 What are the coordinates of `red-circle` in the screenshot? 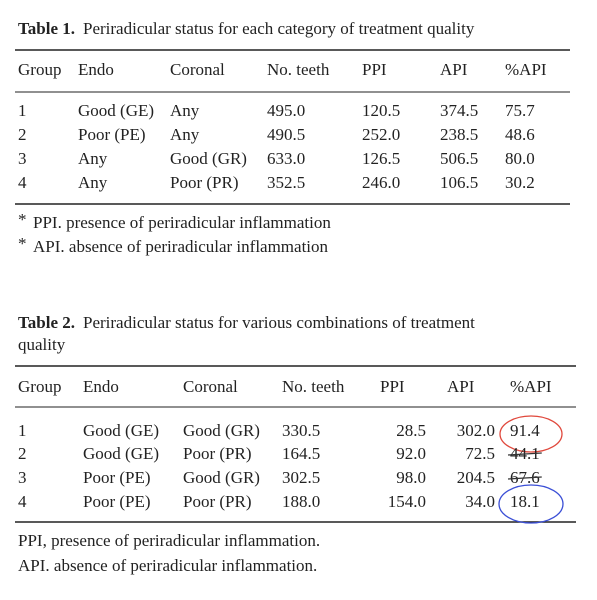 It's located at (531, 434).